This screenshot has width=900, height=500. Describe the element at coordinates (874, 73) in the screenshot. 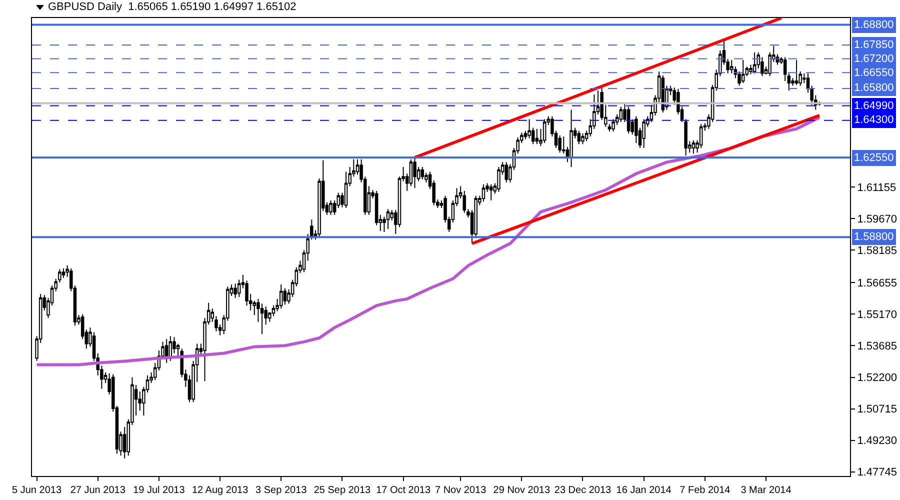

I see `ref-line-label: 1.66550` at that location.